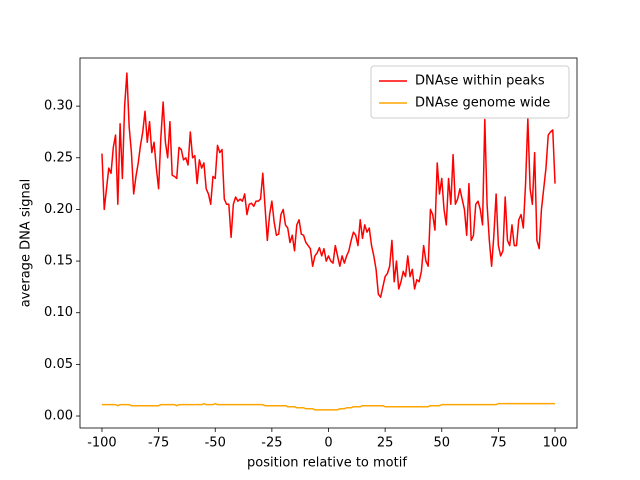 The height and width of the screenshot is (480, 640). What do you see at coordinates (470, 92) in the screenshot?
I see `legend-box` at bounding box center [470, 92].